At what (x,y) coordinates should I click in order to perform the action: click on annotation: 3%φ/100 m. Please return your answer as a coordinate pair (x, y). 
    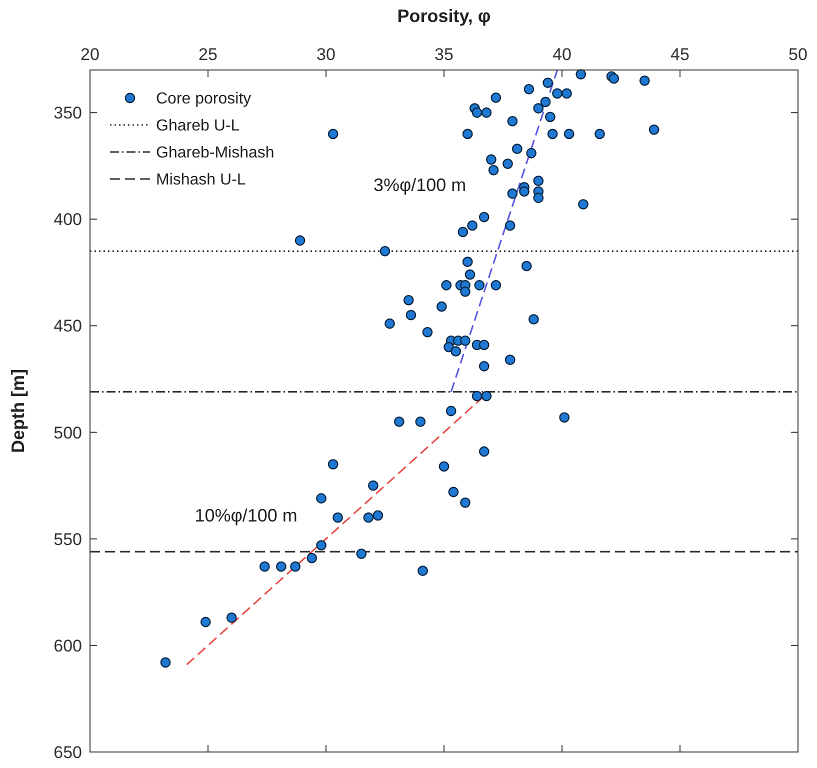
    Looking at the image, I should click on (419, 185).